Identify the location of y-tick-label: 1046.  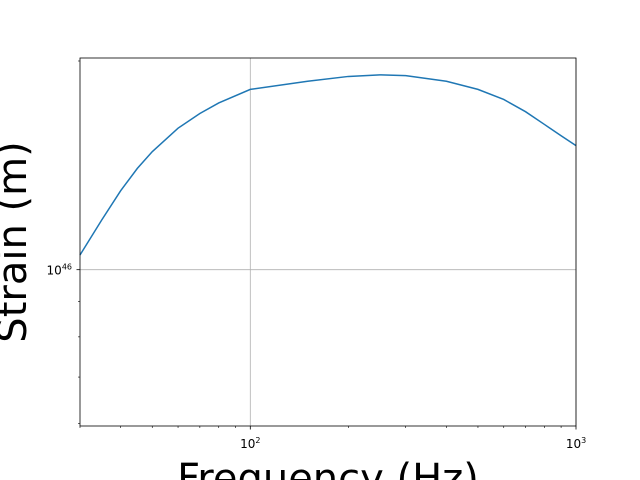
(59, 270).